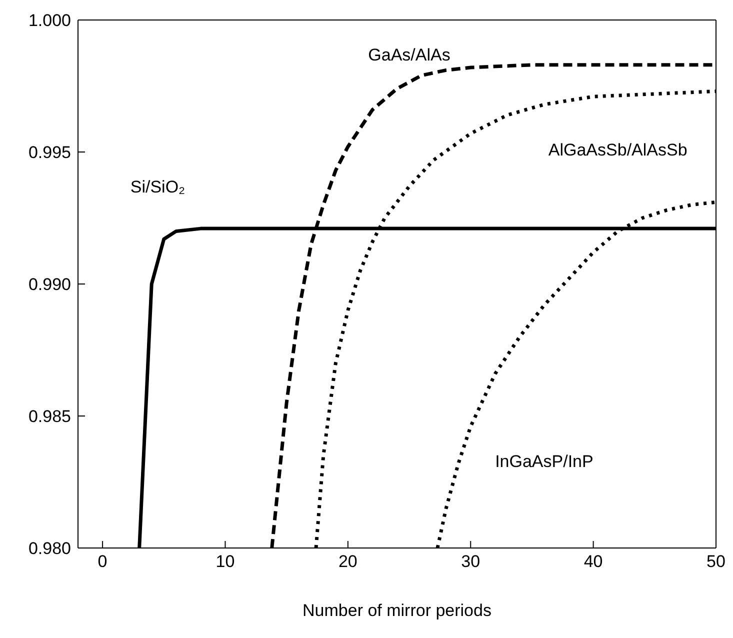  I want to click on x-tick-label: 20, so click(348, 562).